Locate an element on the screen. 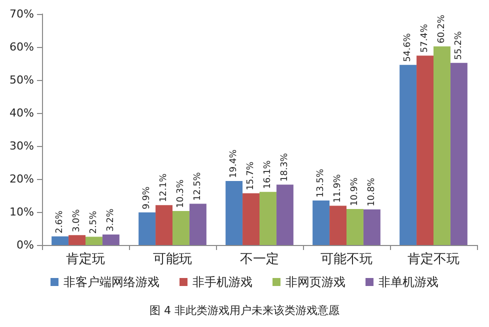 This screenshot has height=327, width=489. data-label: 9.9% is located at coordinates (147, 198).